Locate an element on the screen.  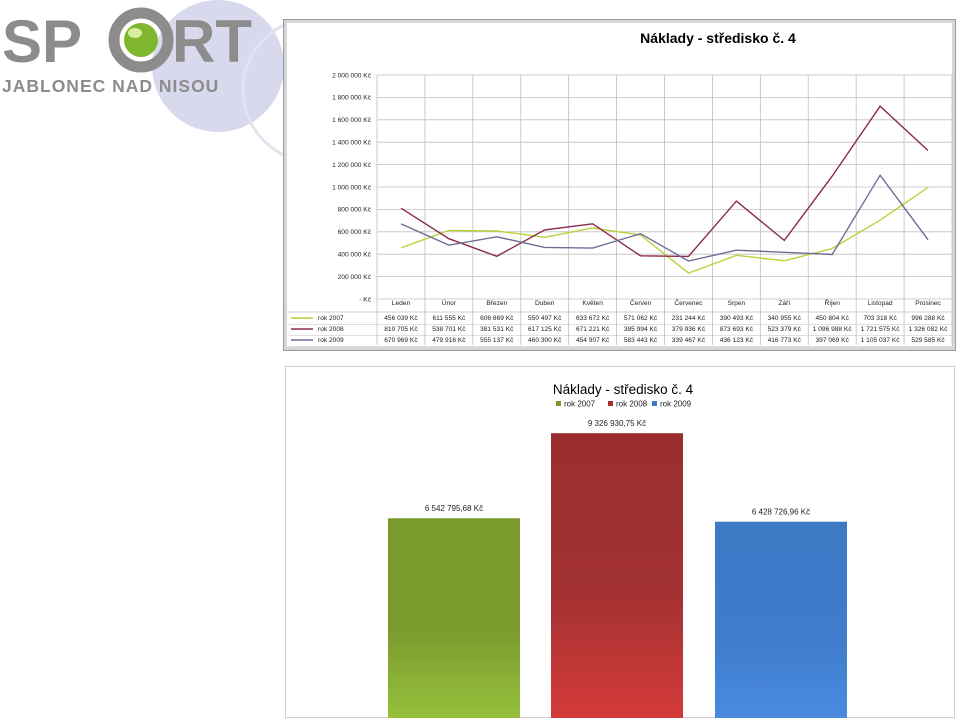
table-cell-value: 538 701 Kč is located at coordinates (449, 329).